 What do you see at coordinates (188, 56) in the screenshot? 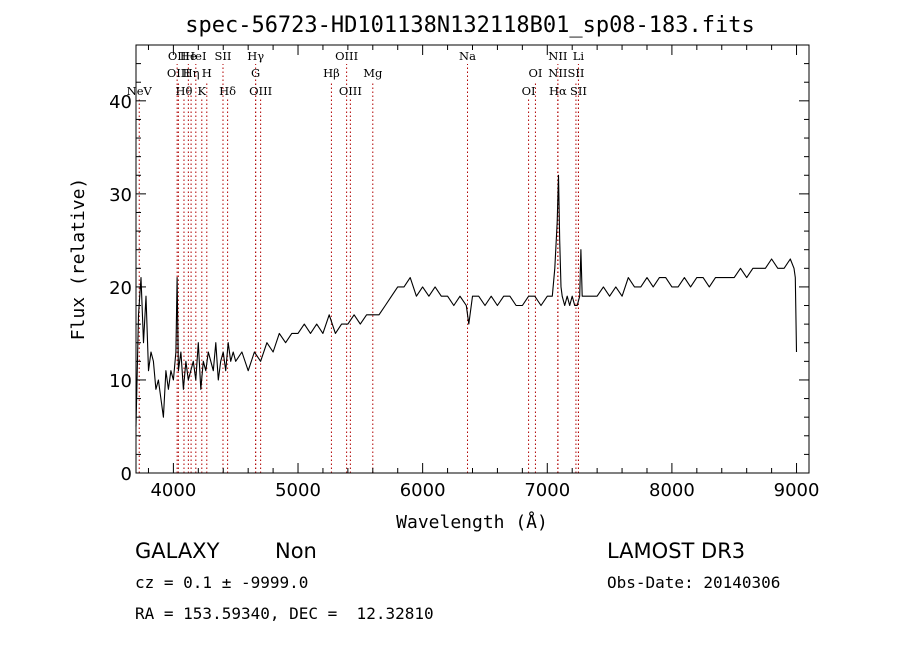
I see `line-label: He` at bounding box center [188, 56].